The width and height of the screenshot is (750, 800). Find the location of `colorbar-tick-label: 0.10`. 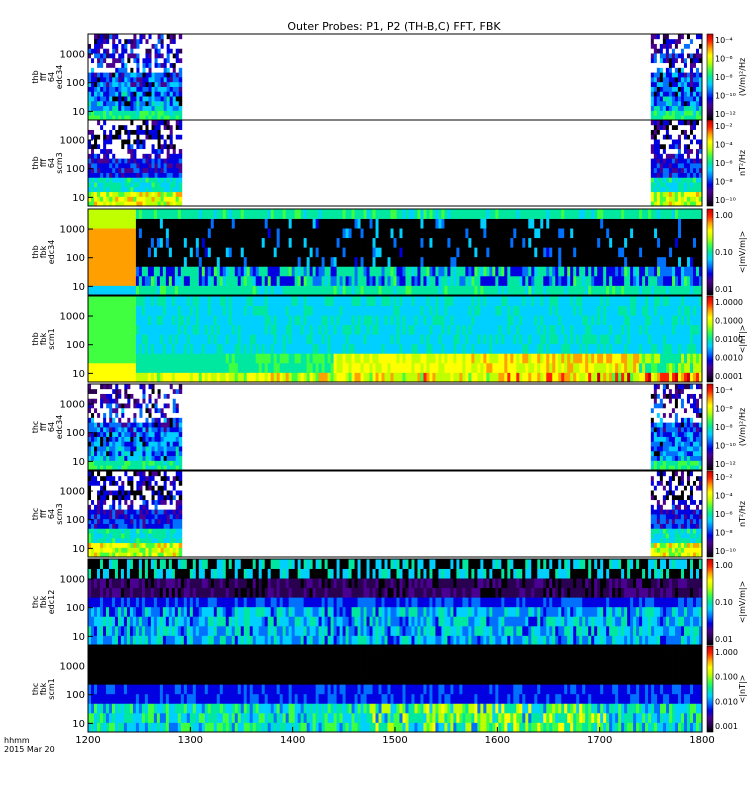

colorbar-tick-label: 0.10 is located at coordinates (724, 252).